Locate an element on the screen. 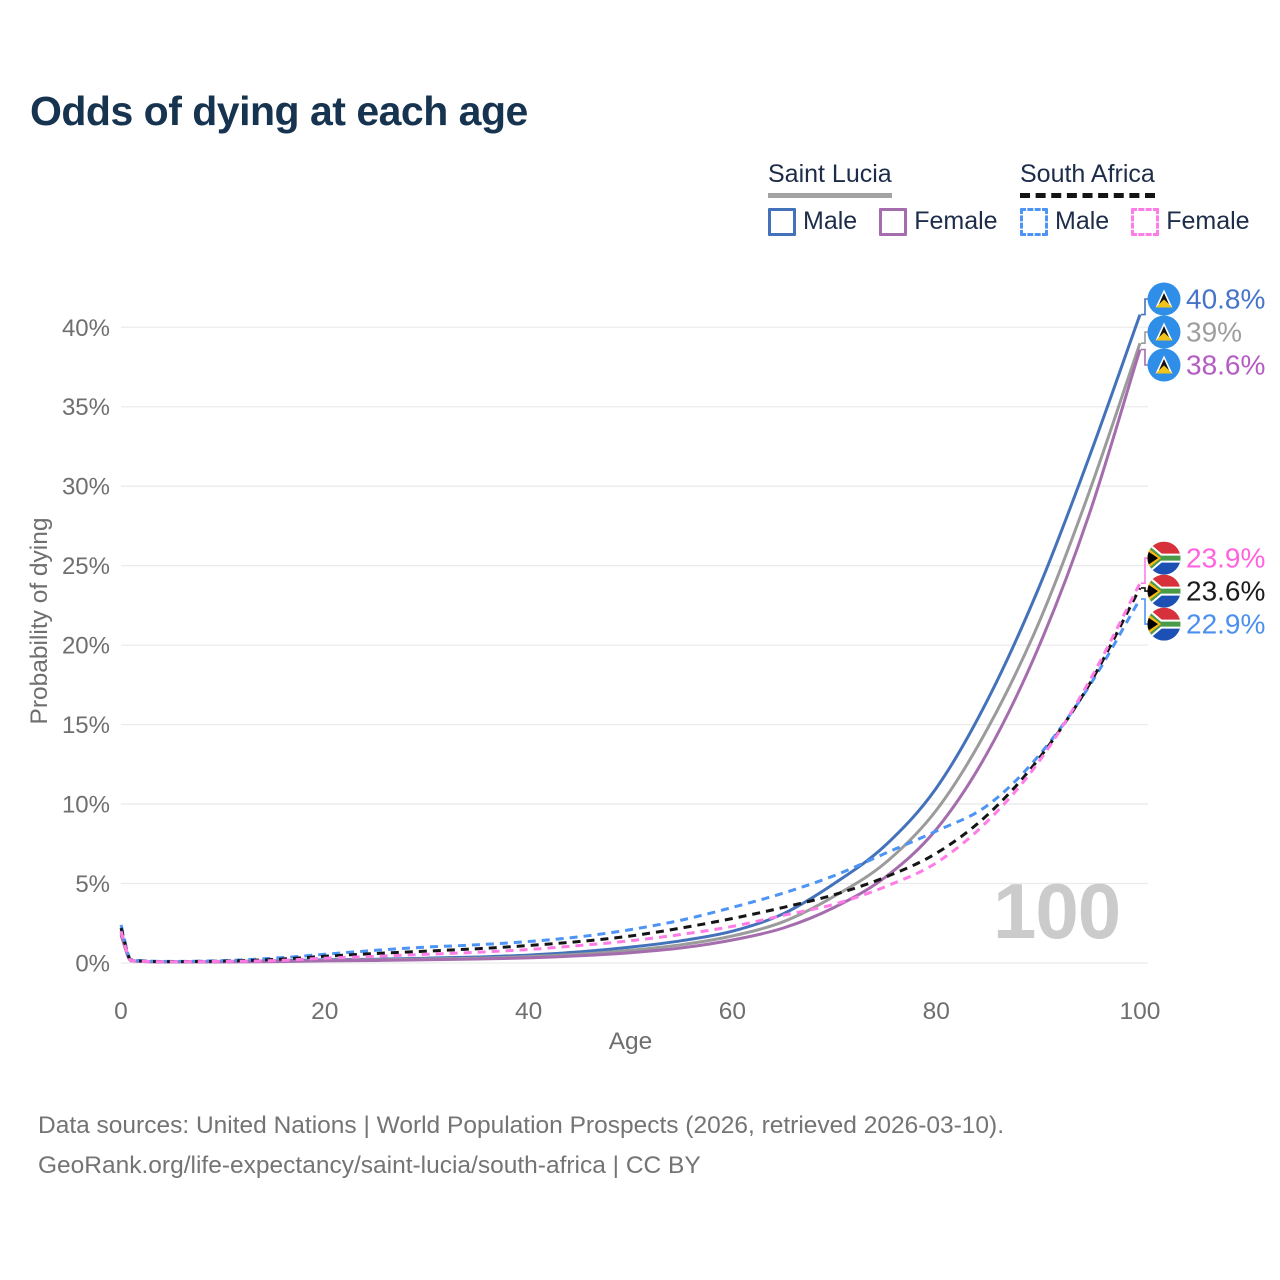 The height and width of the screenshot is (1280, 1280). end-label-value: 23.9% is located at coordinates (1225, 558).